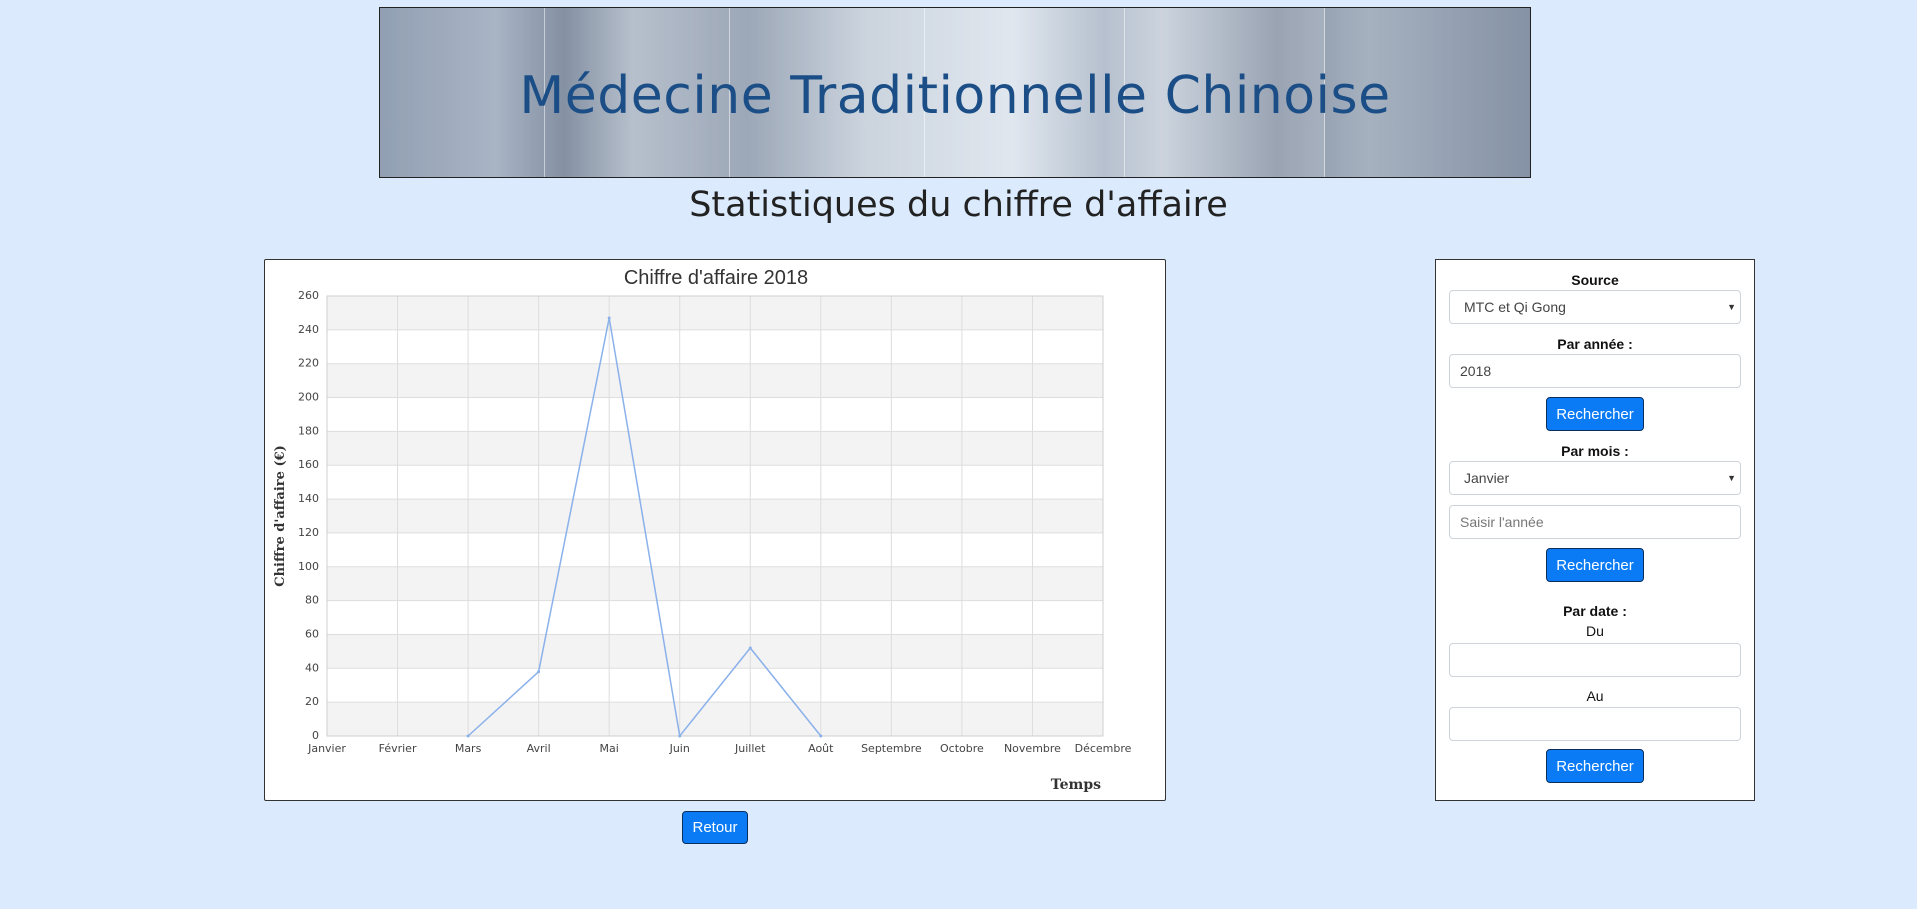  I want to click on y-tick-label: 80, so click(312, 600).